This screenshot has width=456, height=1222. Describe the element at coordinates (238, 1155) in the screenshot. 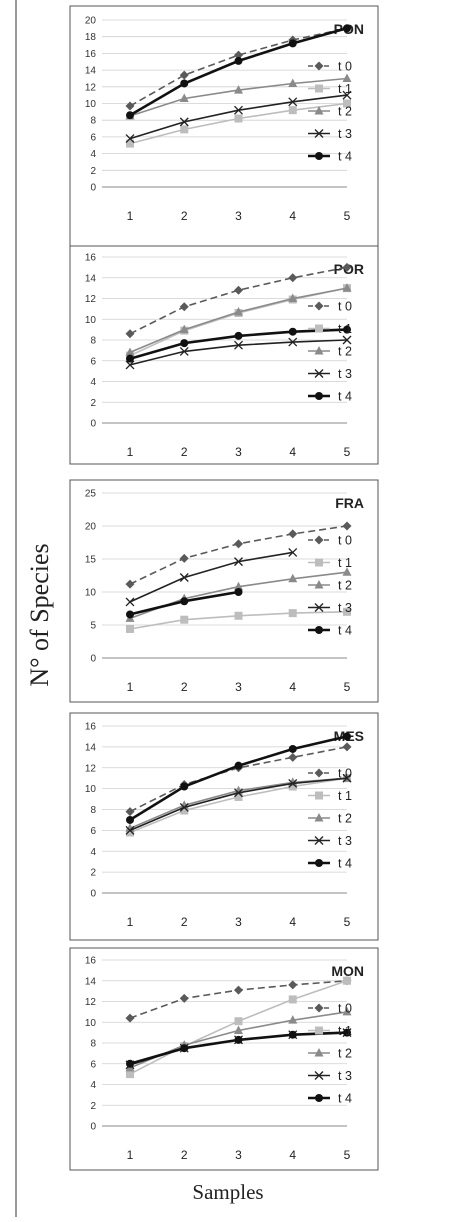

I see `x-tick-label: 3` at that location.